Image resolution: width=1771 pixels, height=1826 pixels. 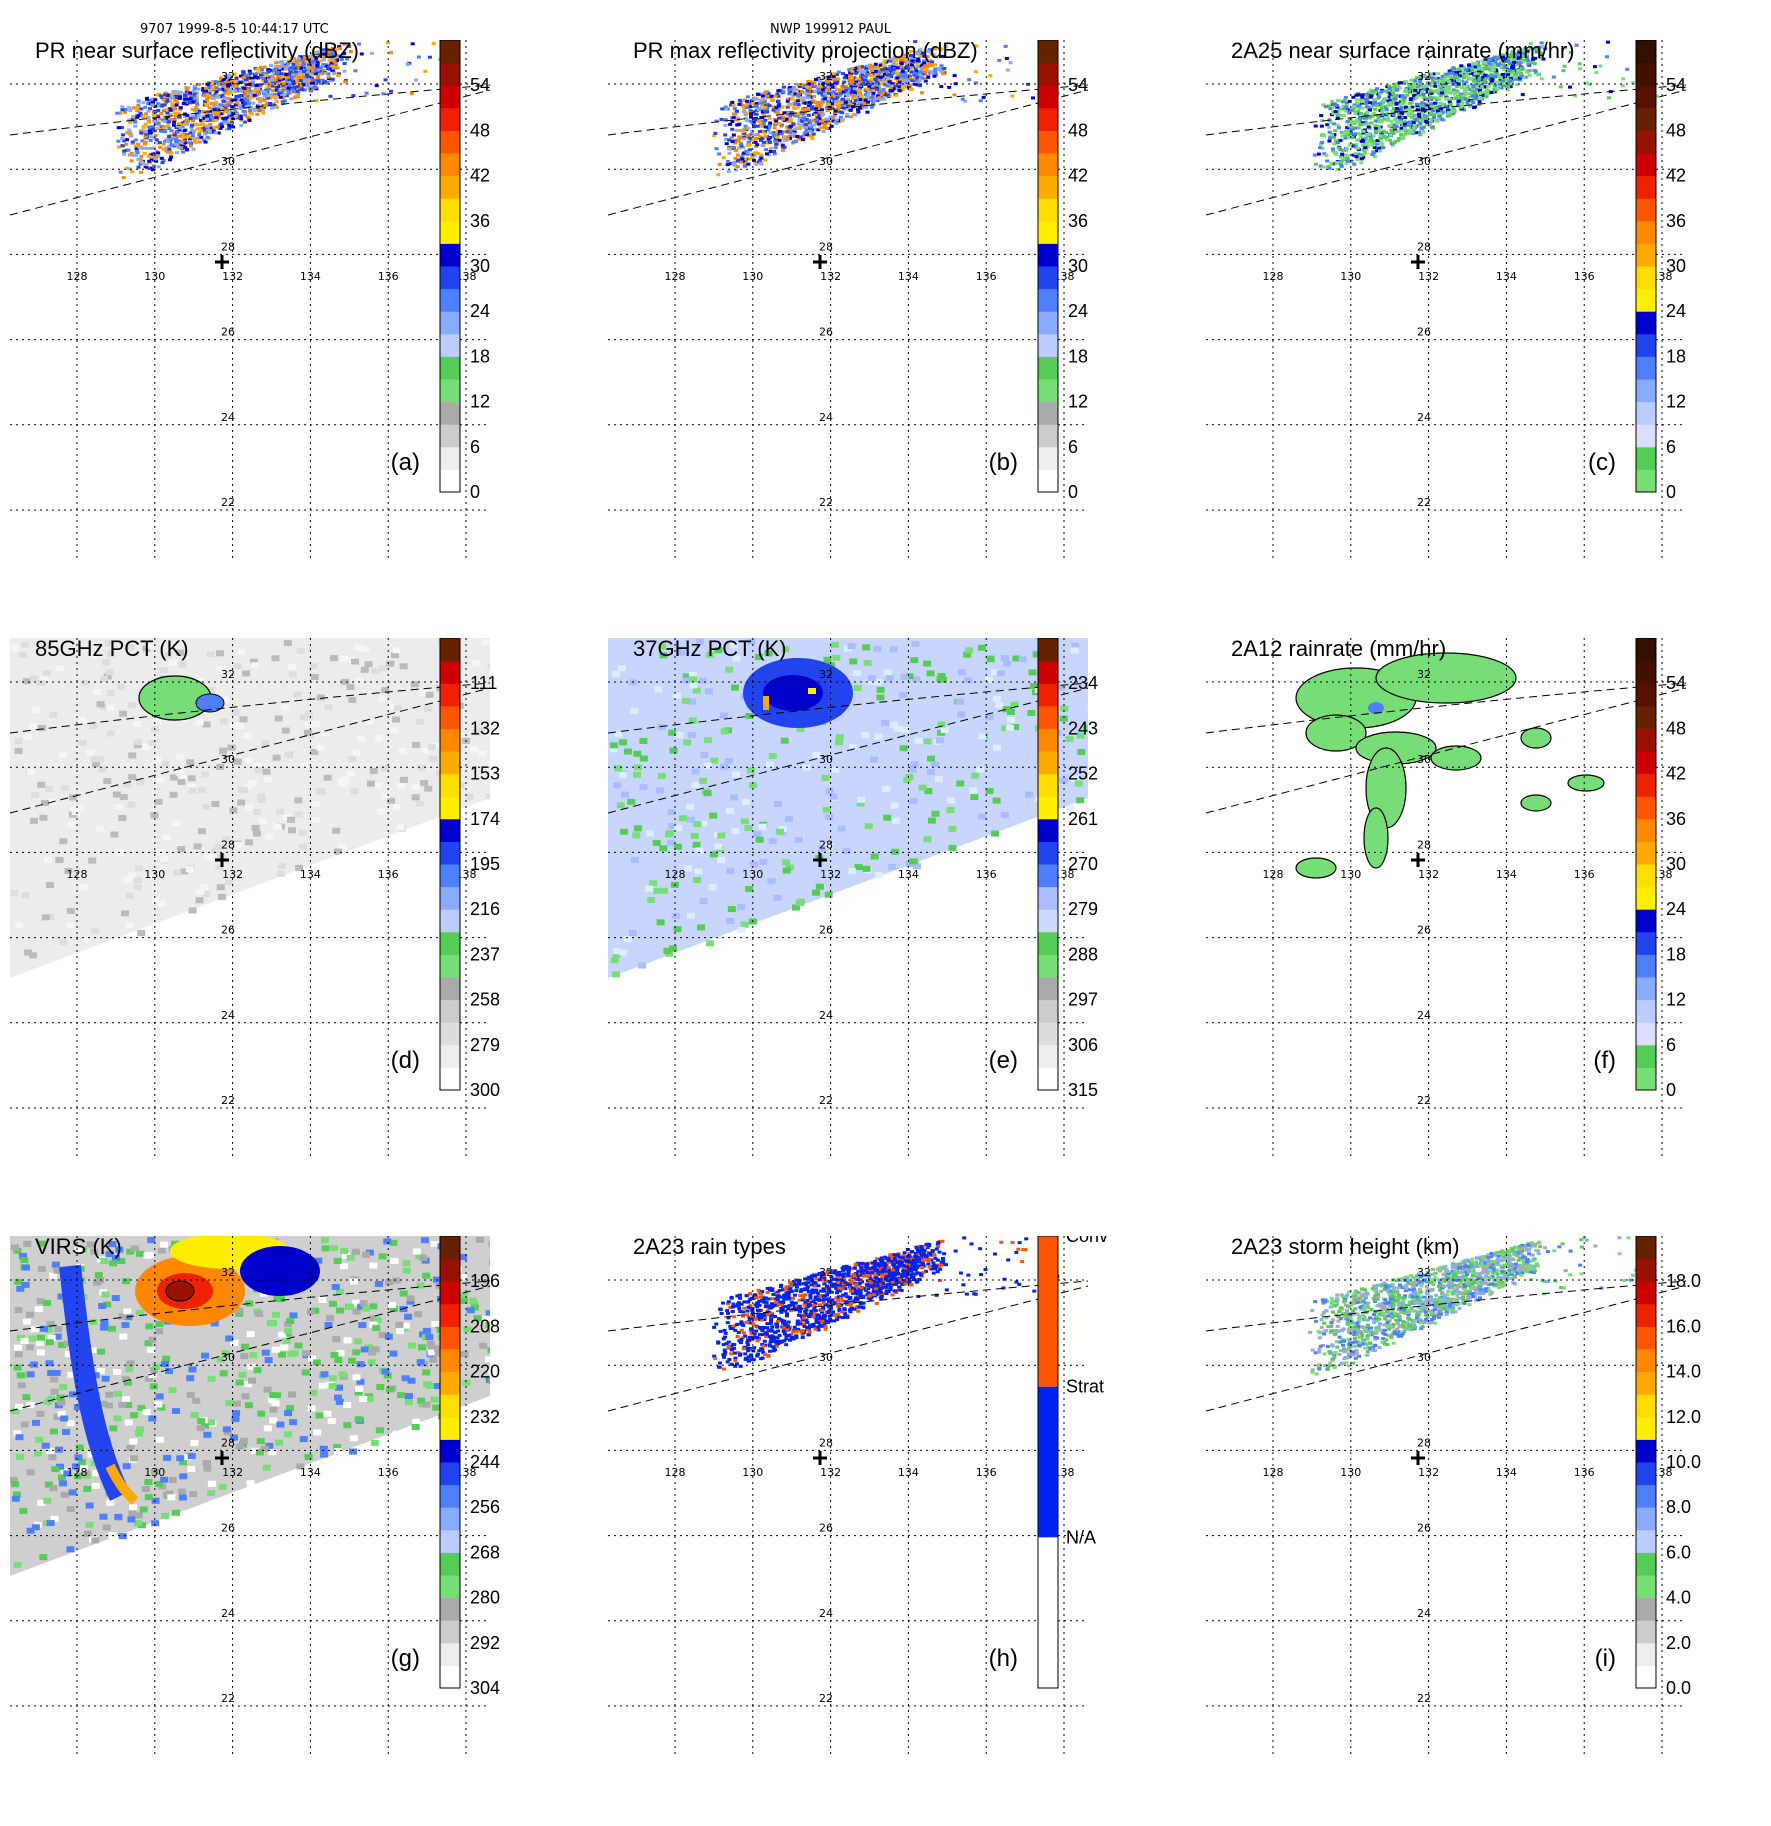 What do you see at coordinates (1078, 402) in the screenshot?
I see `colorbar-tick: 12` at bounding box center [1078, 402].